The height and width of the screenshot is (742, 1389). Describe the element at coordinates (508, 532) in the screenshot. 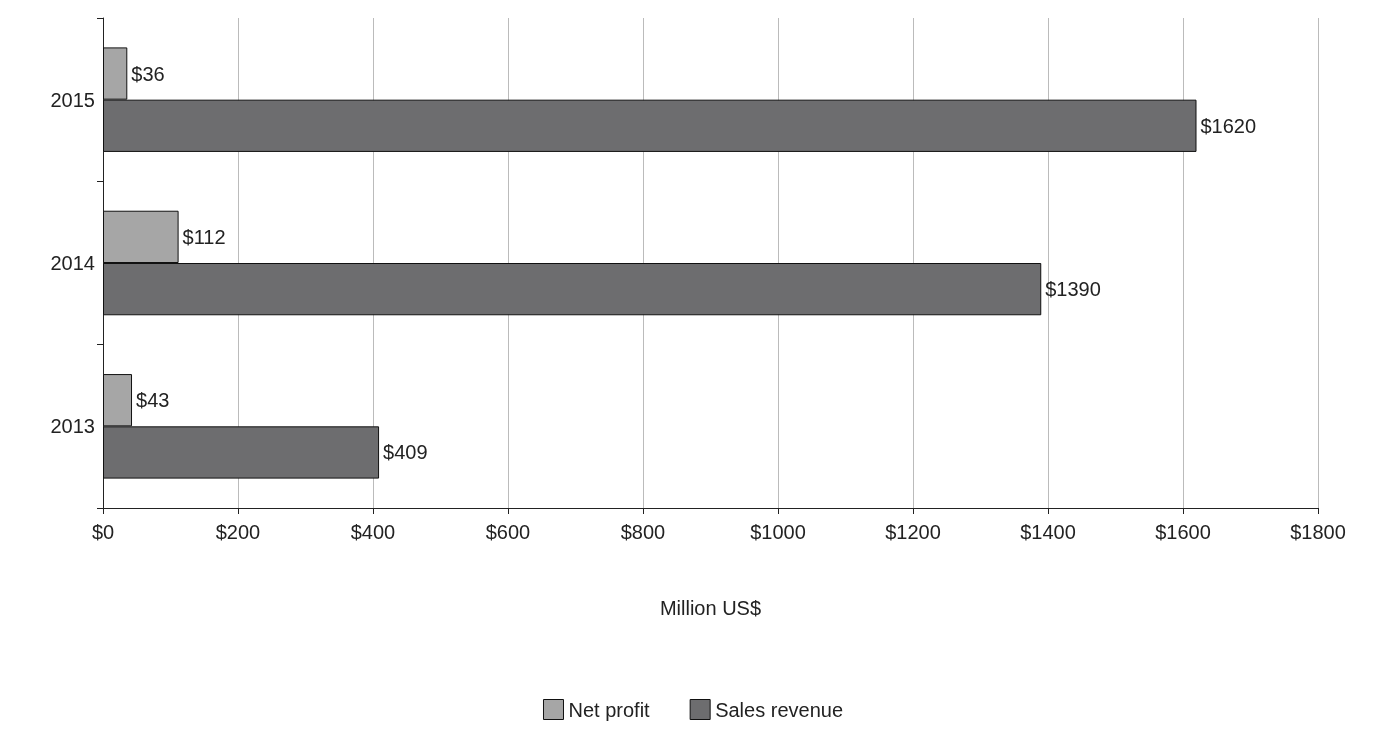

I see `x-tick-label: $600` at that location.